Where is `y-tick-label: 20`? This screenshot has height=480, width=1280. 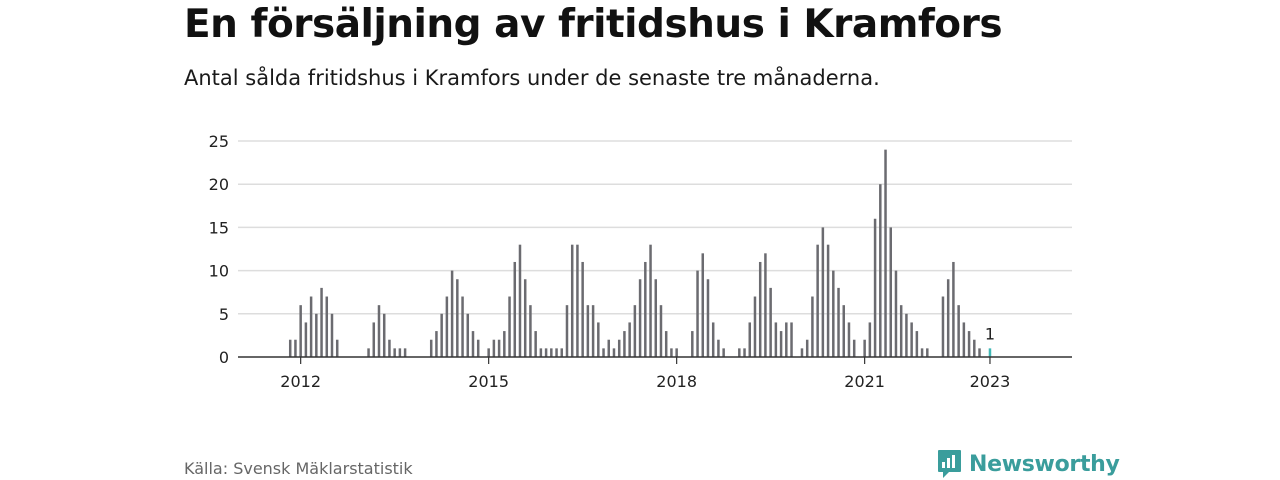
y-tick-label: 20 is located at coordinates (219, 184).